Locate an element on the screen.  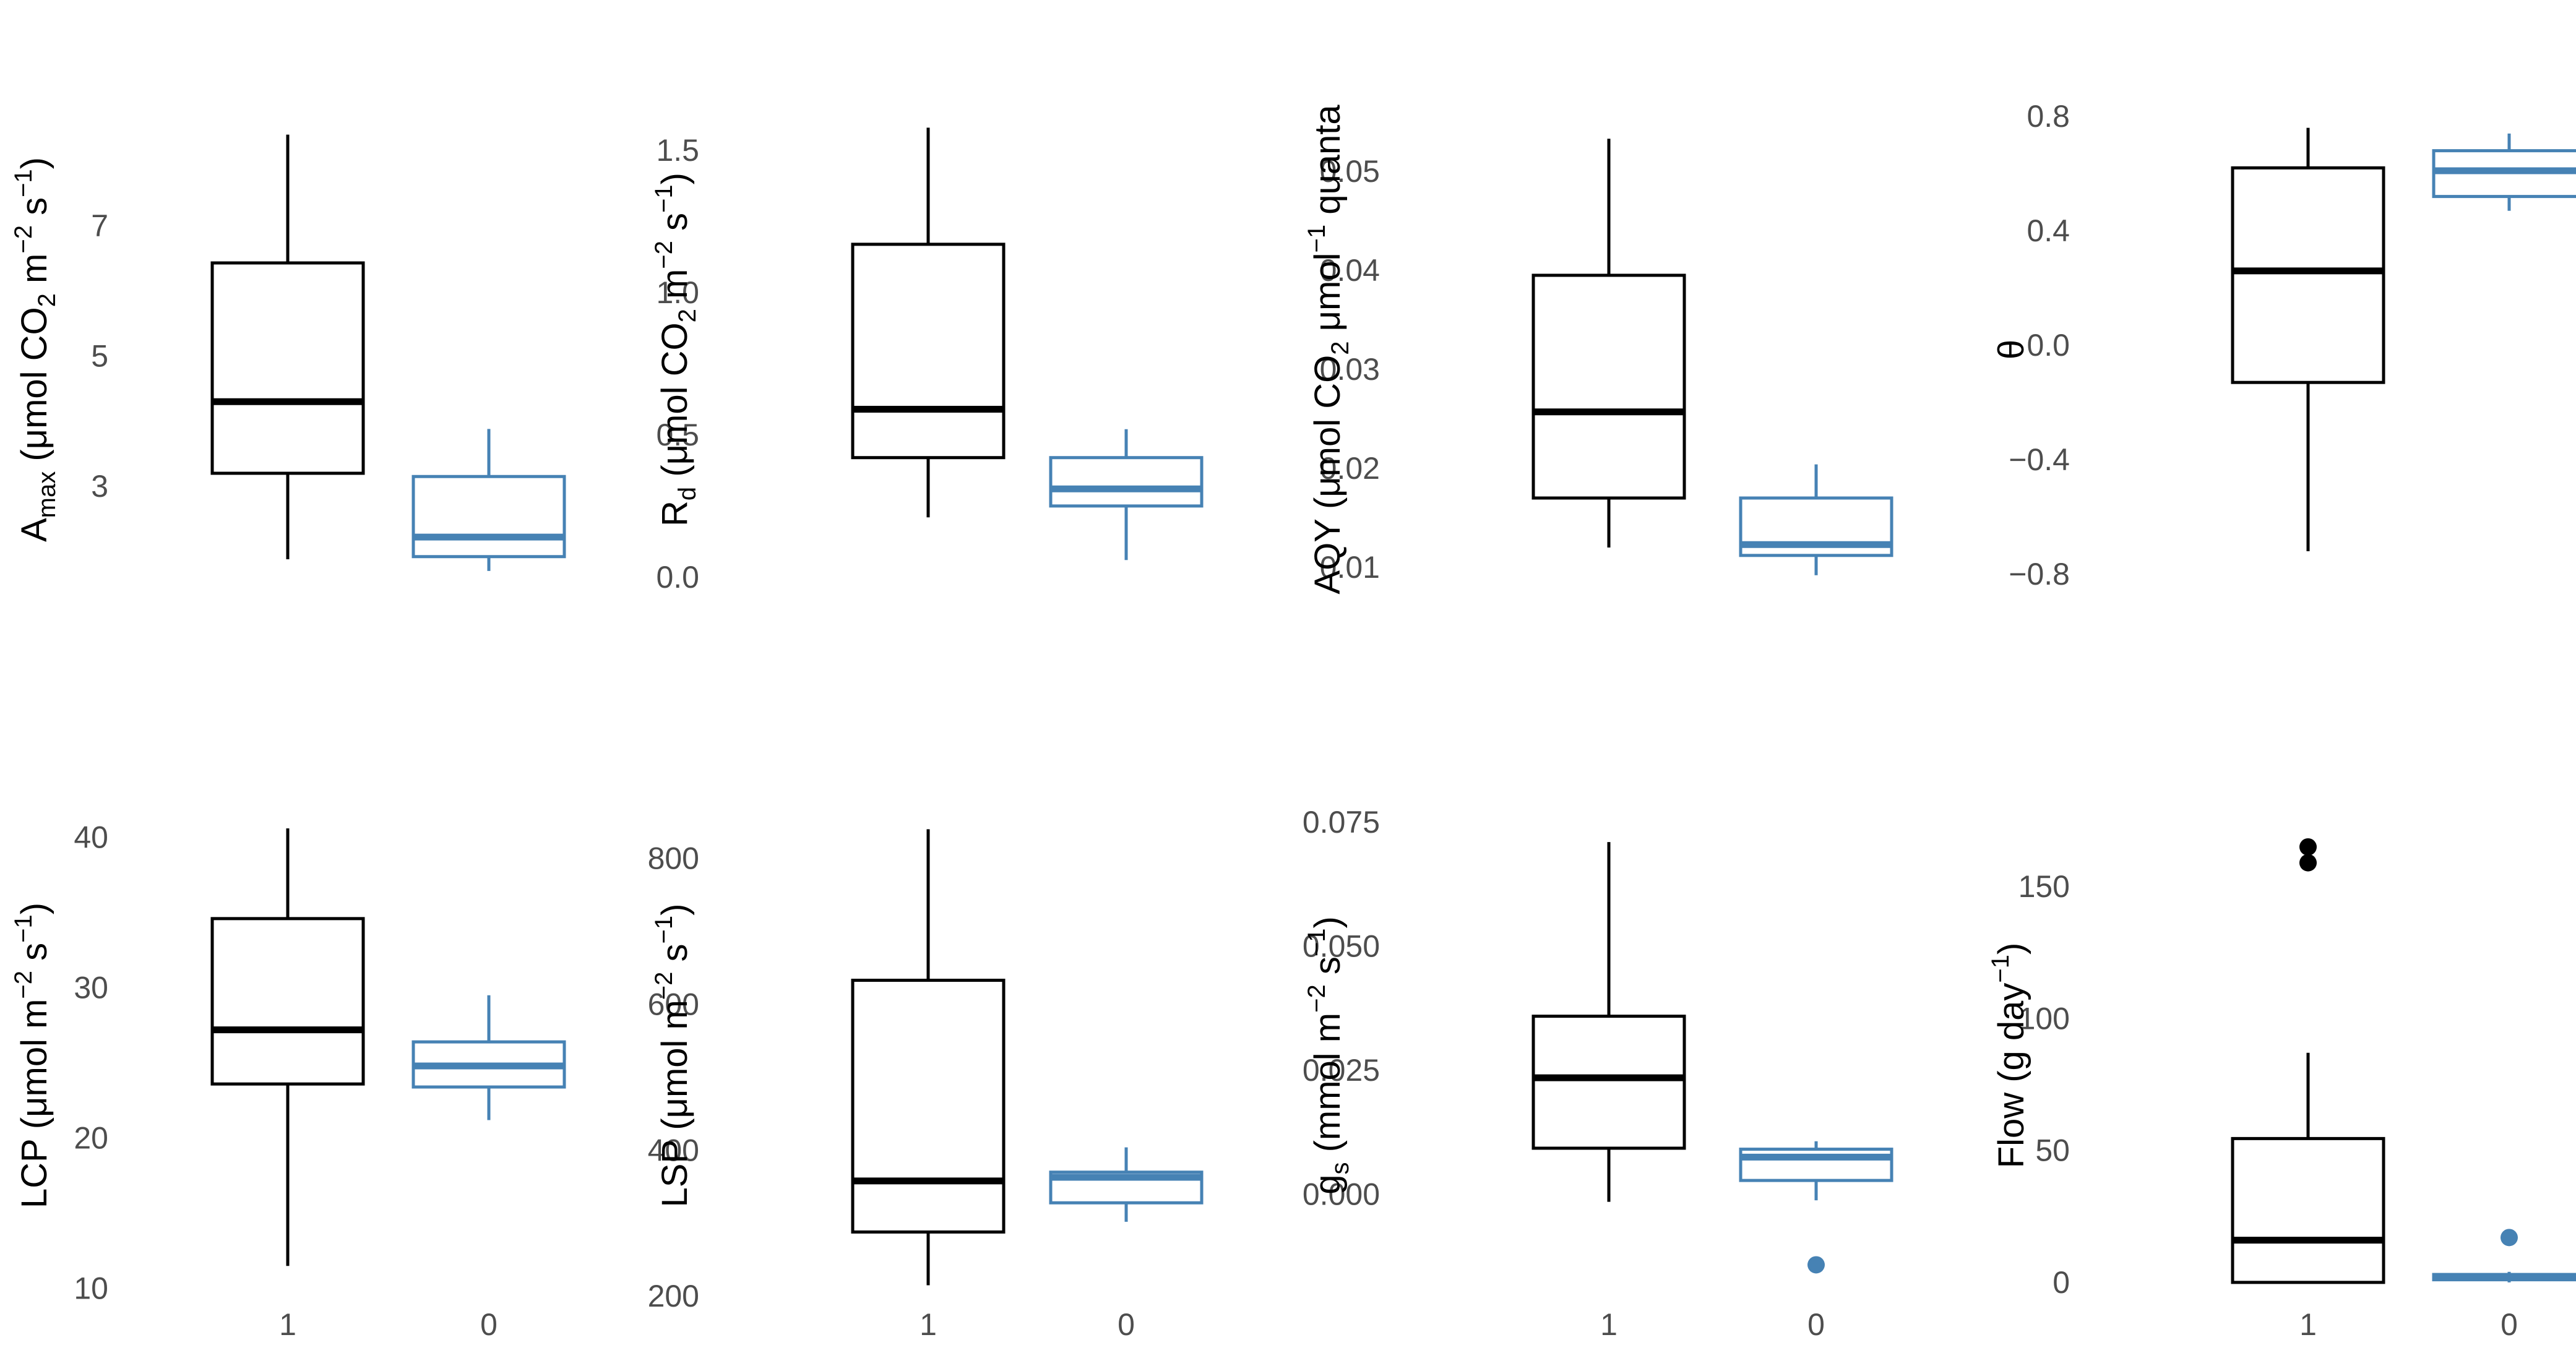
panel-flow: 0 50 100 150 Flow (g day−1) 1 0 is located at coordinates (2281, 1090).